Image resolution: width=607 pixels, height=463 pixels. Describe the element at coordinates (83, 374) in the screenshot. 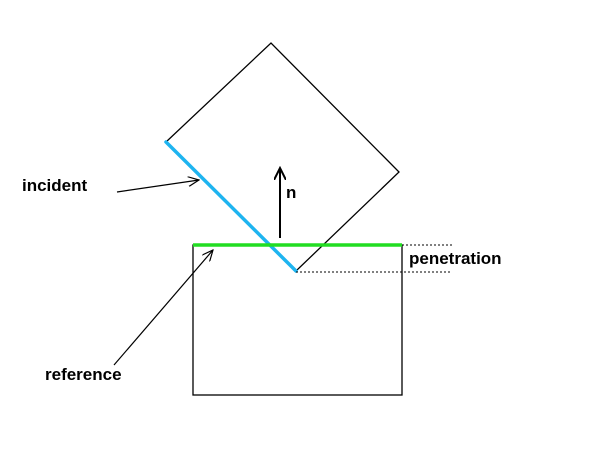

I see `reference-label: reference` at that location.